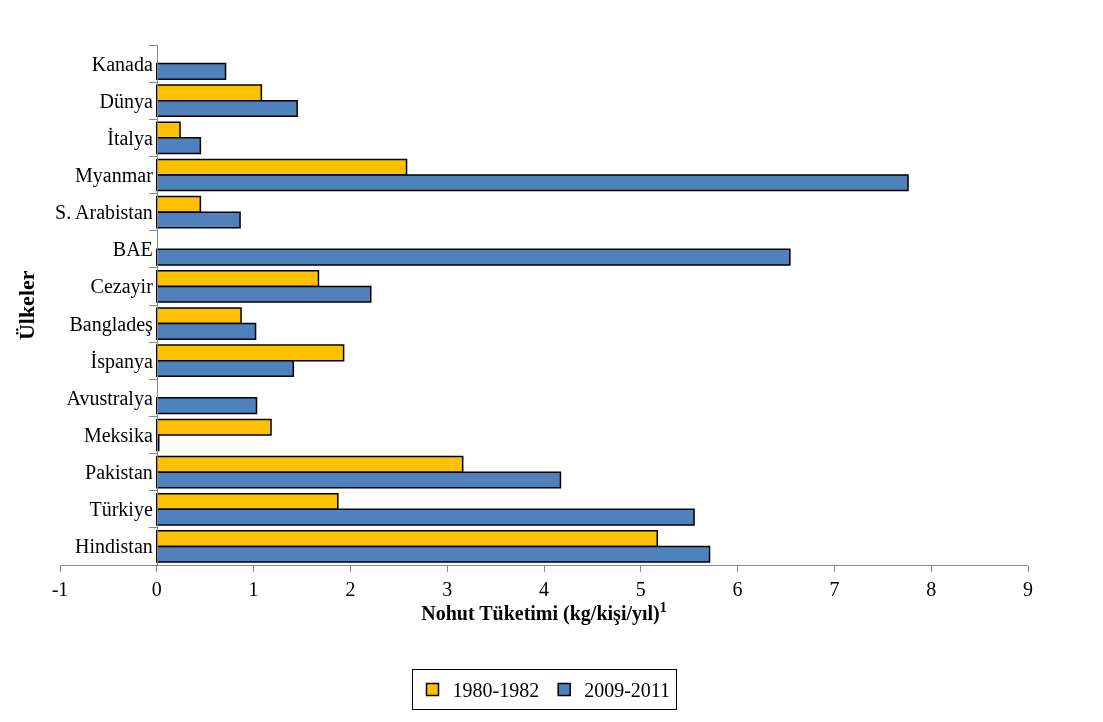  I want to click on y-tick-label: Hindistan, so click(114, 546).